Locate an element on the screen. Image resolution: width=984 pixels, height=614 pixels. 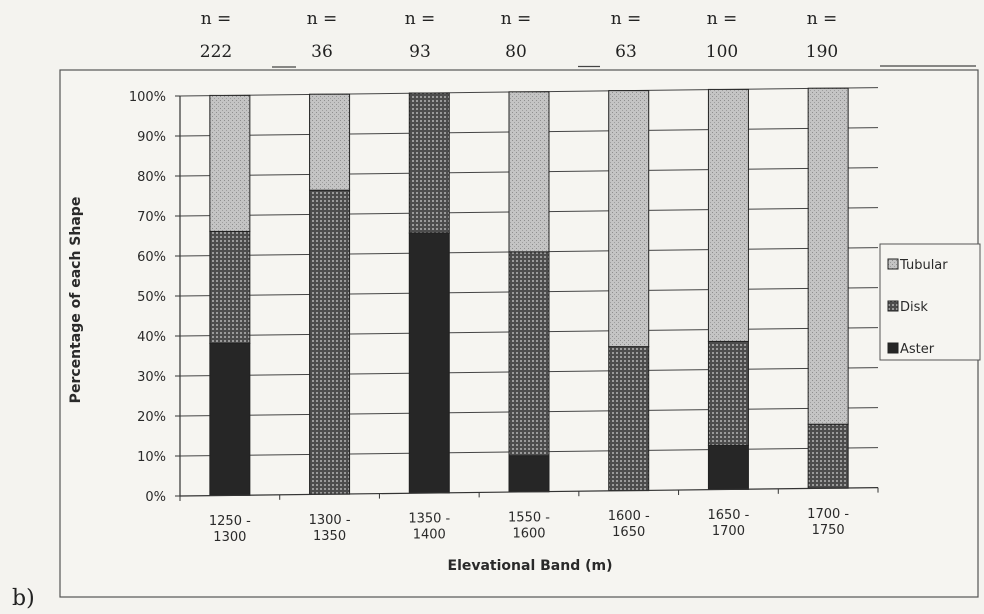
x-tick-label: 1350 -1400 is located at coordinates (429, 527).